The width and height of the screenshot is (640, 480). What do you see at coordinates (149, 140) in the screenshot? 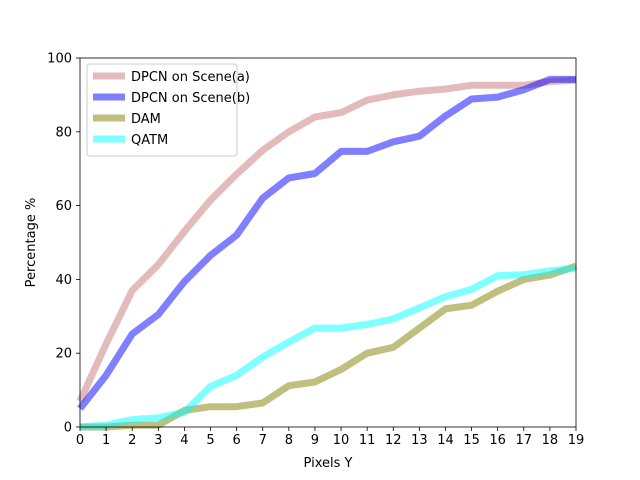
I see `legend-label-4: QATM` at bounding box center [149, 140].